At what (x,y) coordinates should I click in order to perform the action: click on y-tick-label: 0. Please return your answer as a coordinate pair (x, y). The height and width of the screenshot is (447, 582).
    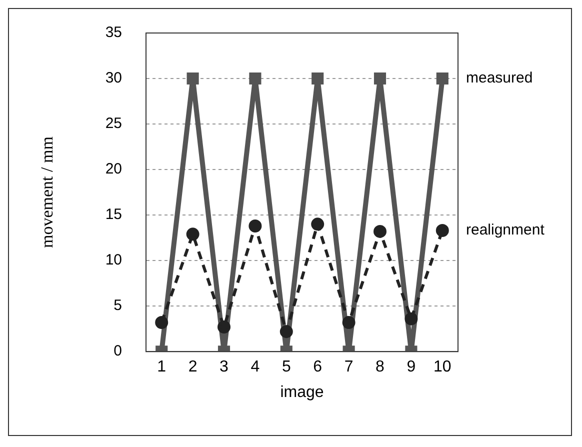
    Looking at the image, I should click on (118, 351).